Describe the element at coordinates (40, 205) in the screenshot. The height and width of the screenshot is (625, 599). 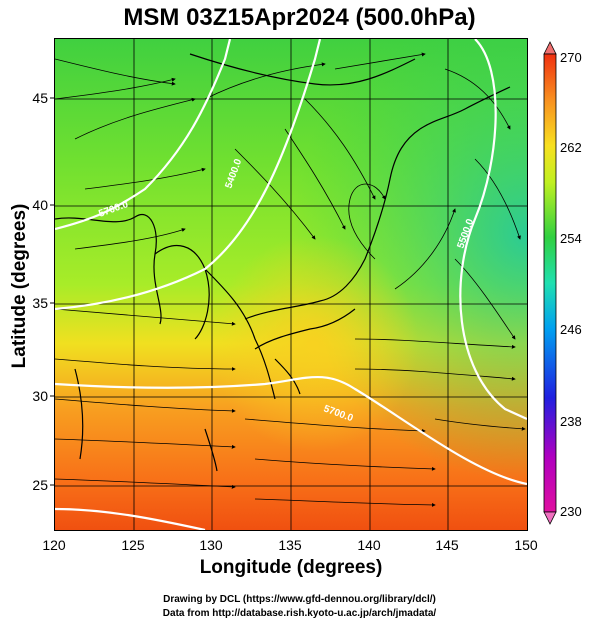
I see `y-tick-label: 40` at that location.